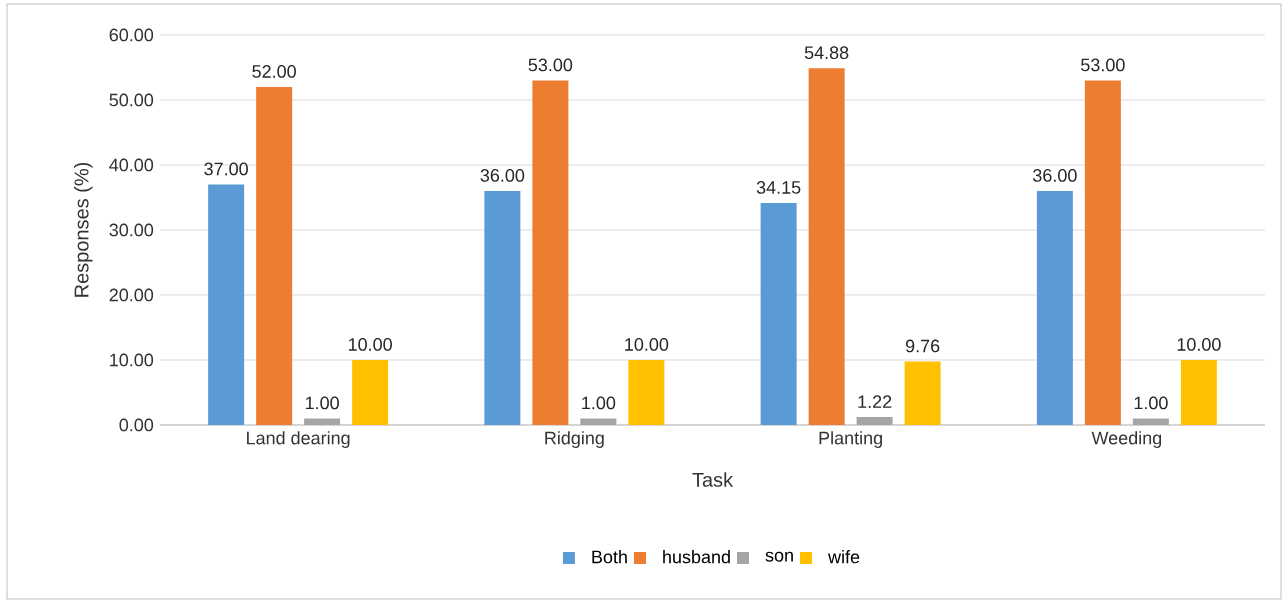  Describe the element at coordinates (136, 425) in the screenshot. I see `y-tick-label: 0.00` at that location.